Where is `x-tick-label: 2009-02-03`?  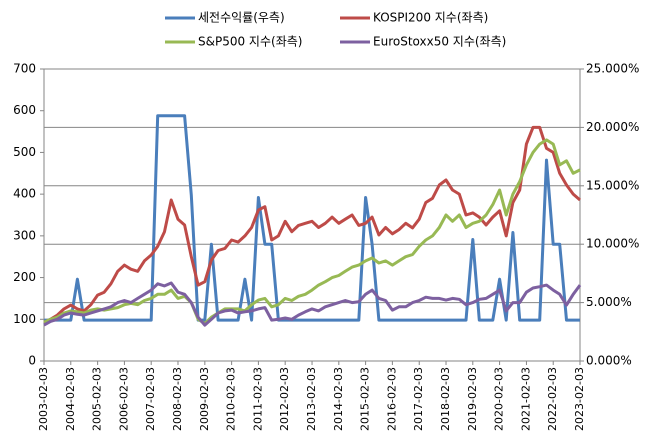
x-tick-label: 2009-02-03 is located at coordinates (204, 399).